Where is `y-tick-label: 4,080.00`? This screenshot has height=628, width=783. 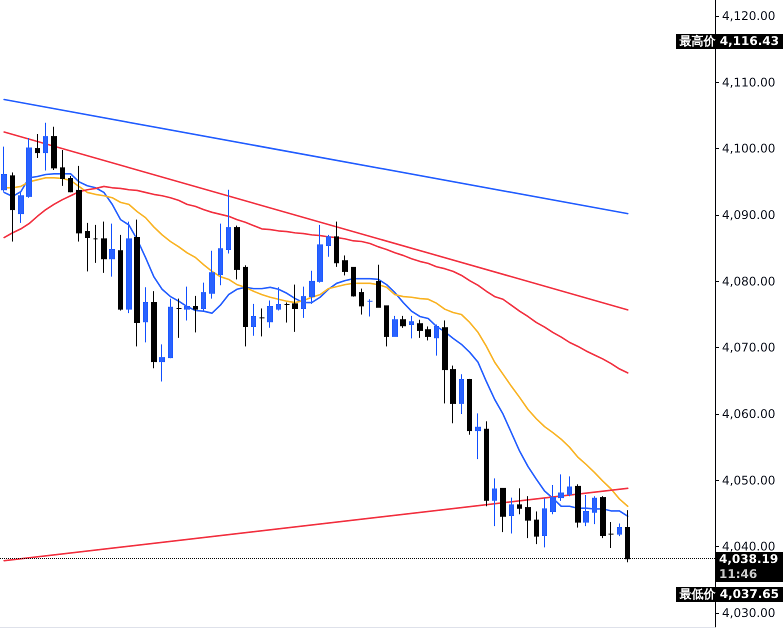
y-tick-label: 4,080.00 is located at coordinates (749, 281).